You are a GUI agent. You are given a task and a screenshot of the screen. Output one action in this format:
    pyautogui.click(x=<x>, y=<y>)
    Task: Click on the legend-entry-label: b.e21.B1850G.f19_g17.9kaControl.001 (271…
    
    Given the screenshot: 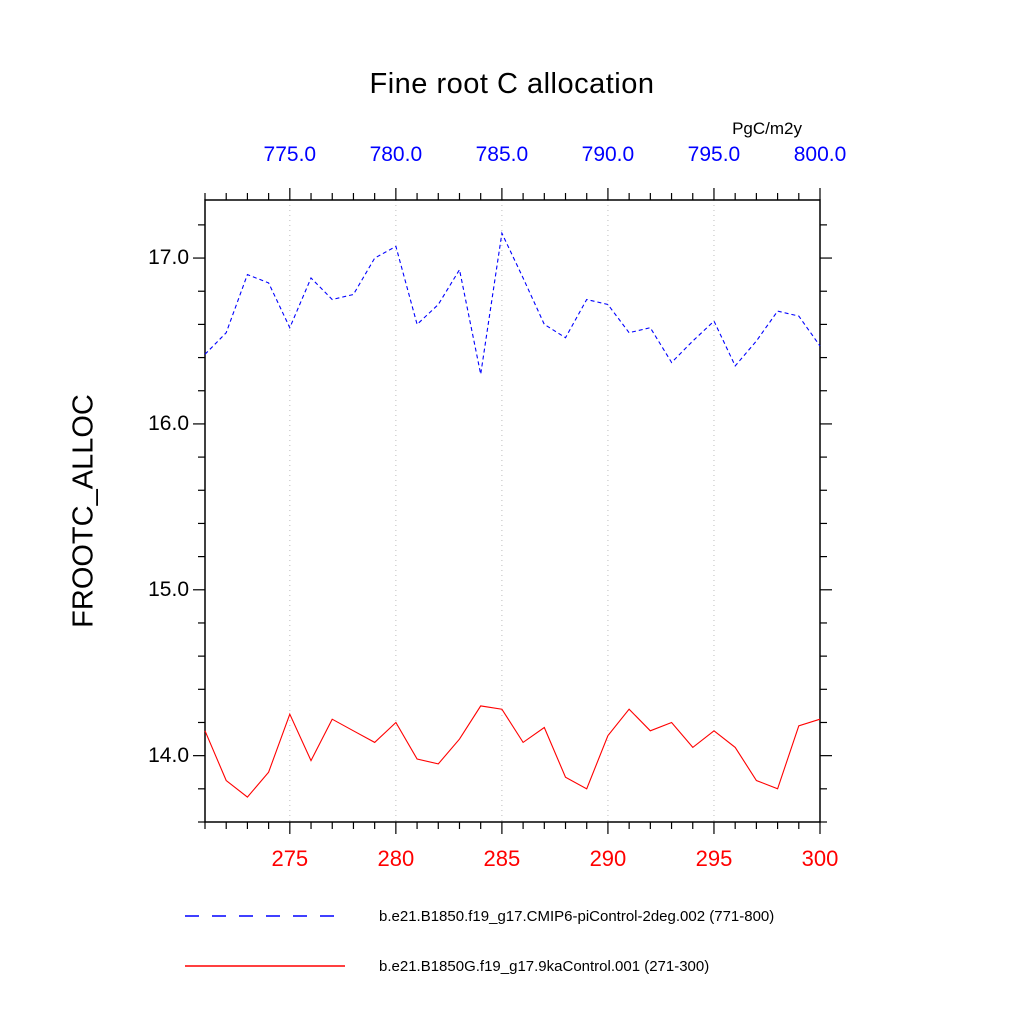 What is the action you would take?
    pyautogui.click(x=544, y=966)
    